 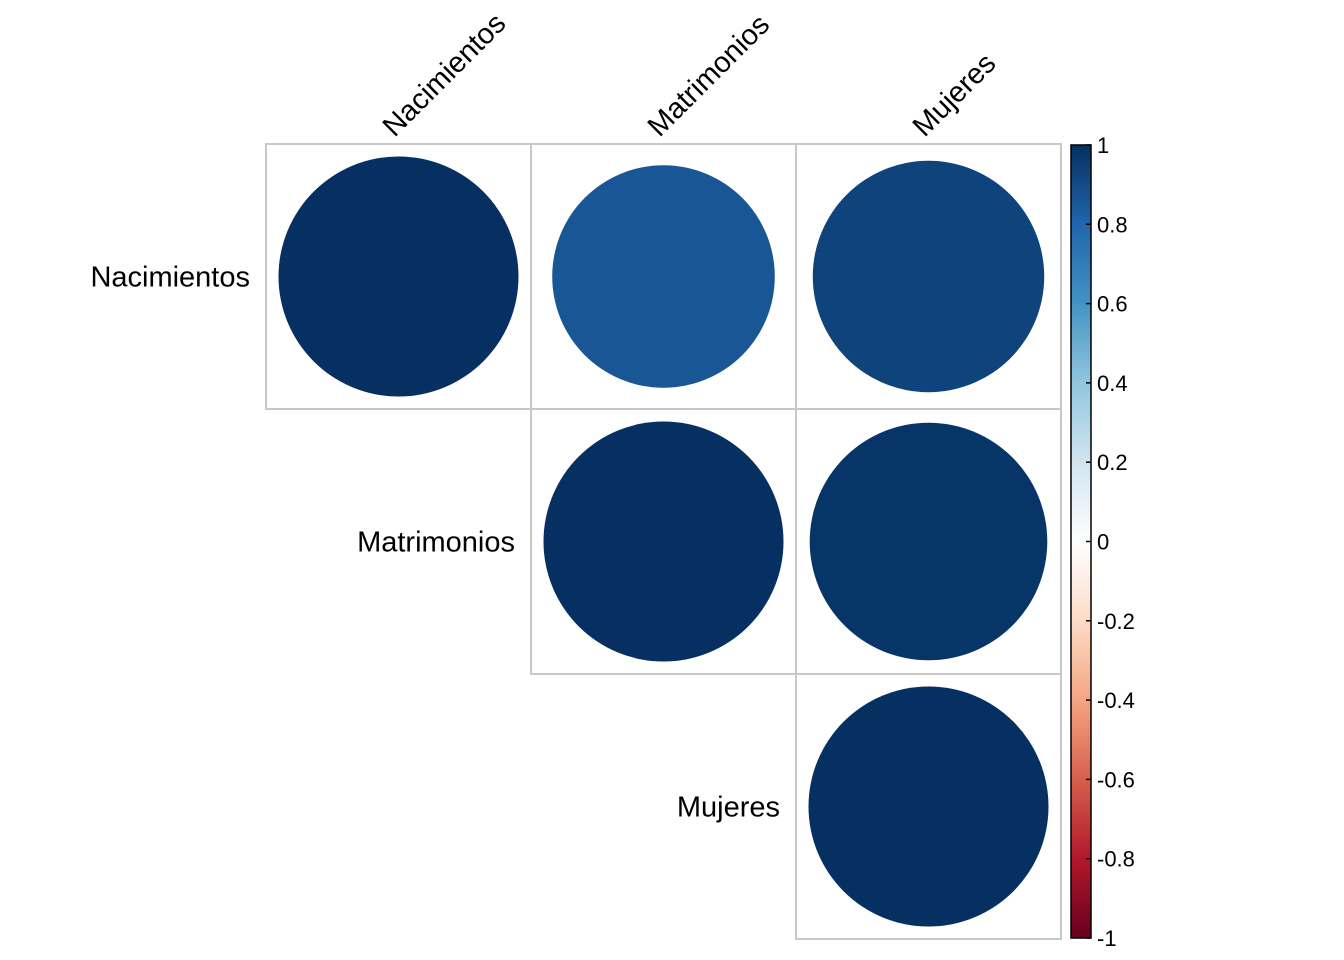 I want to click on column-label-nacimientos: Nacimientos, so click(x=444, y=74).